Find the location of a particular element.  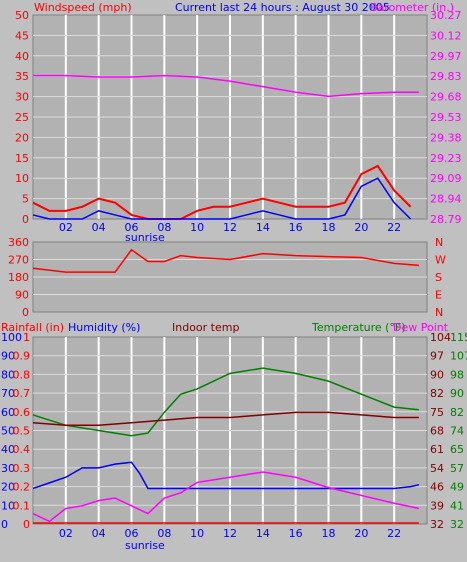

temperature-label: Temperature (°F) is located at coordinates (358, 327).